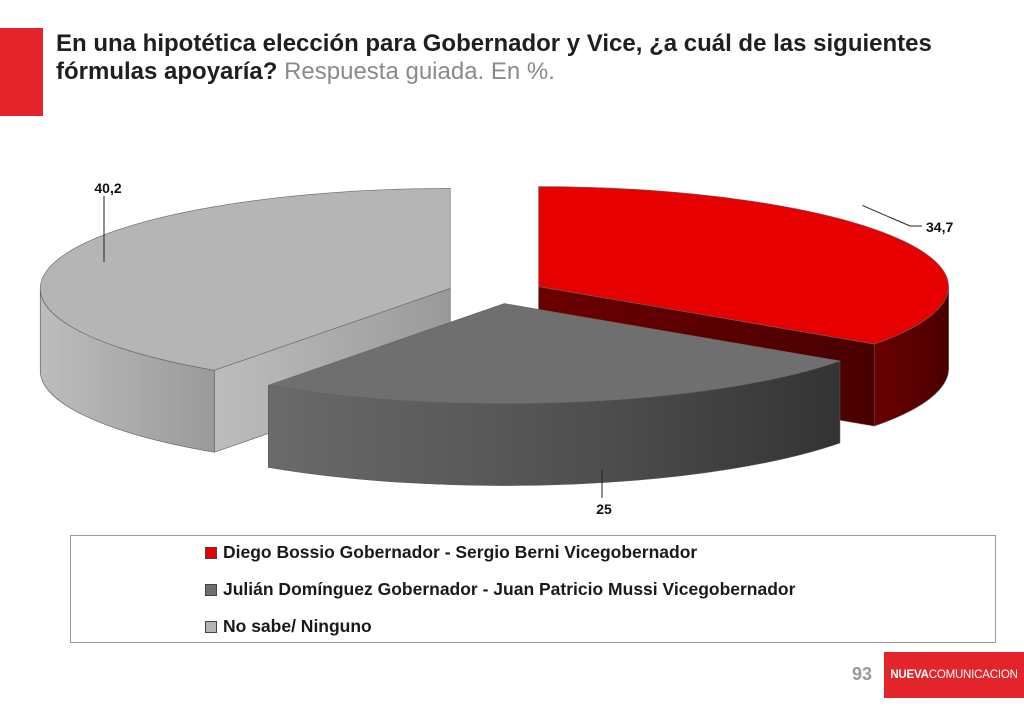 This screenshot has width=1024, height=709. I want to click on brand-part1: NUEVA, so click(909, 675).